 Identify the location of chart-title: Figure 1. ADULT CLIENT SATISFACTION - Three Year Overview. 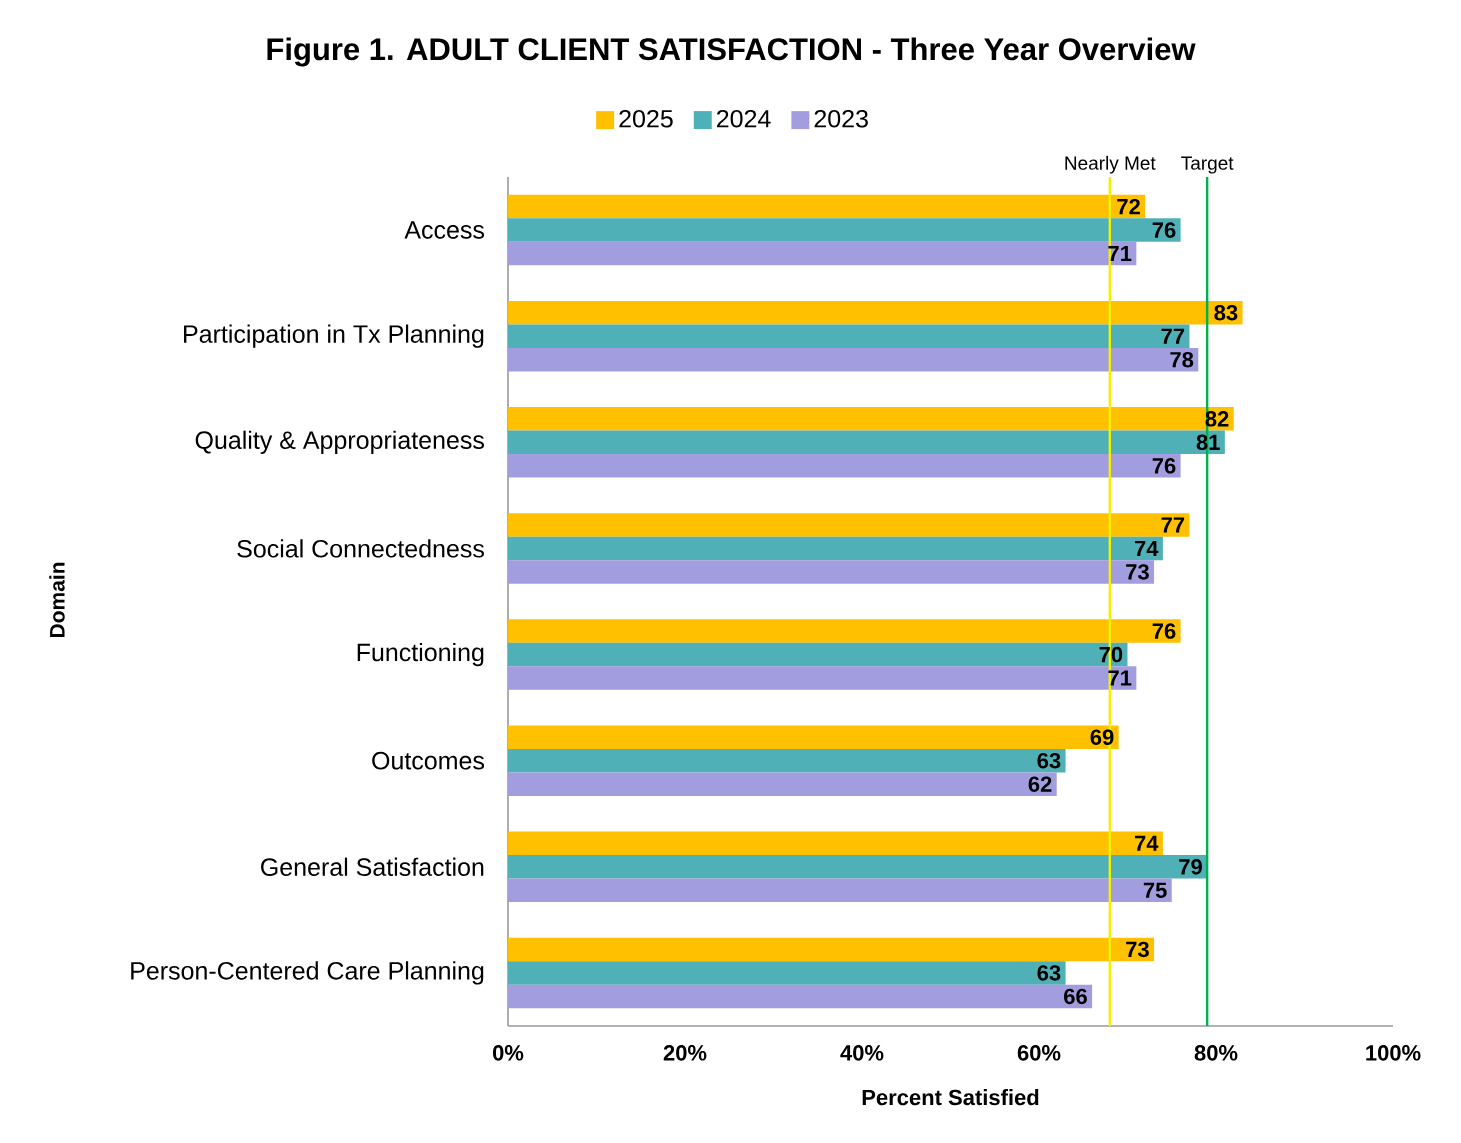
(731, 52).